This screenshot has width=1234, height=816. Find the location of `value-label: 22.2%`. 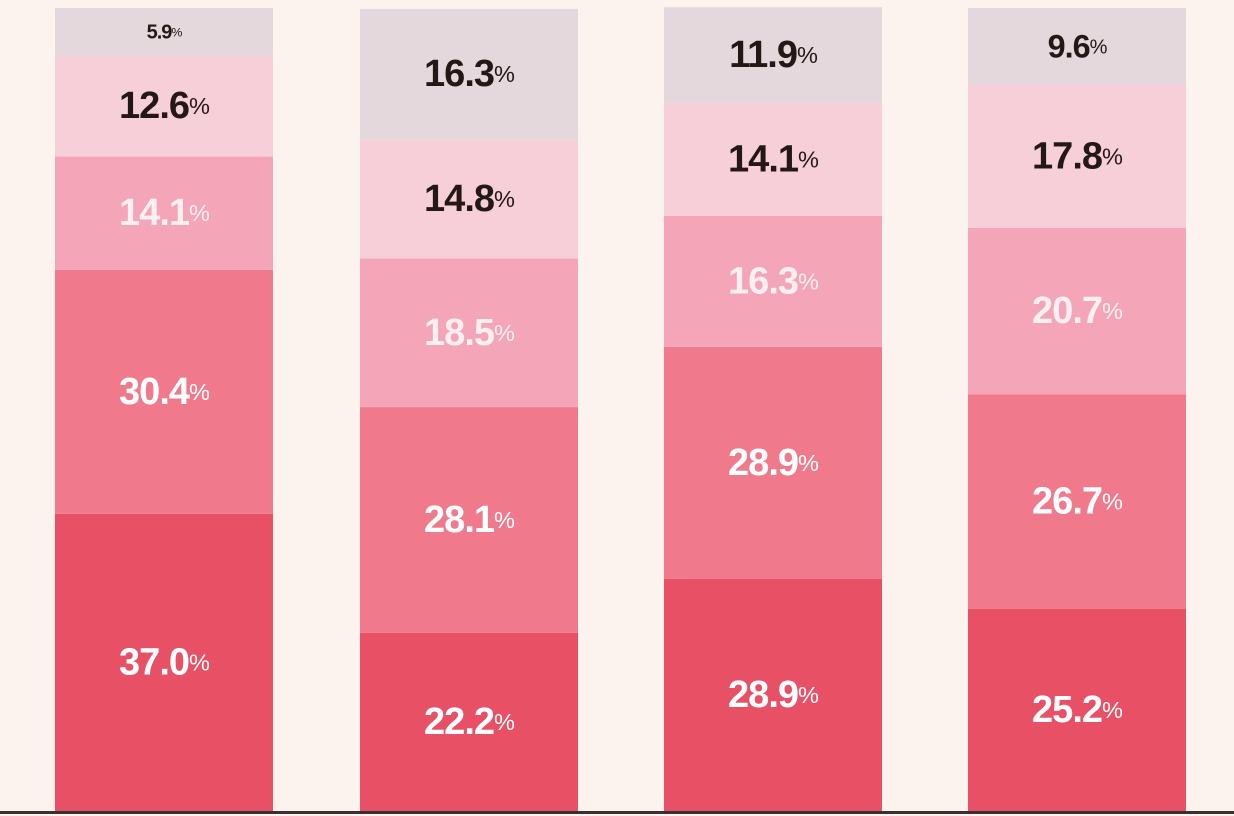

value-label: 22.2% is located at coordinates (469, 722).